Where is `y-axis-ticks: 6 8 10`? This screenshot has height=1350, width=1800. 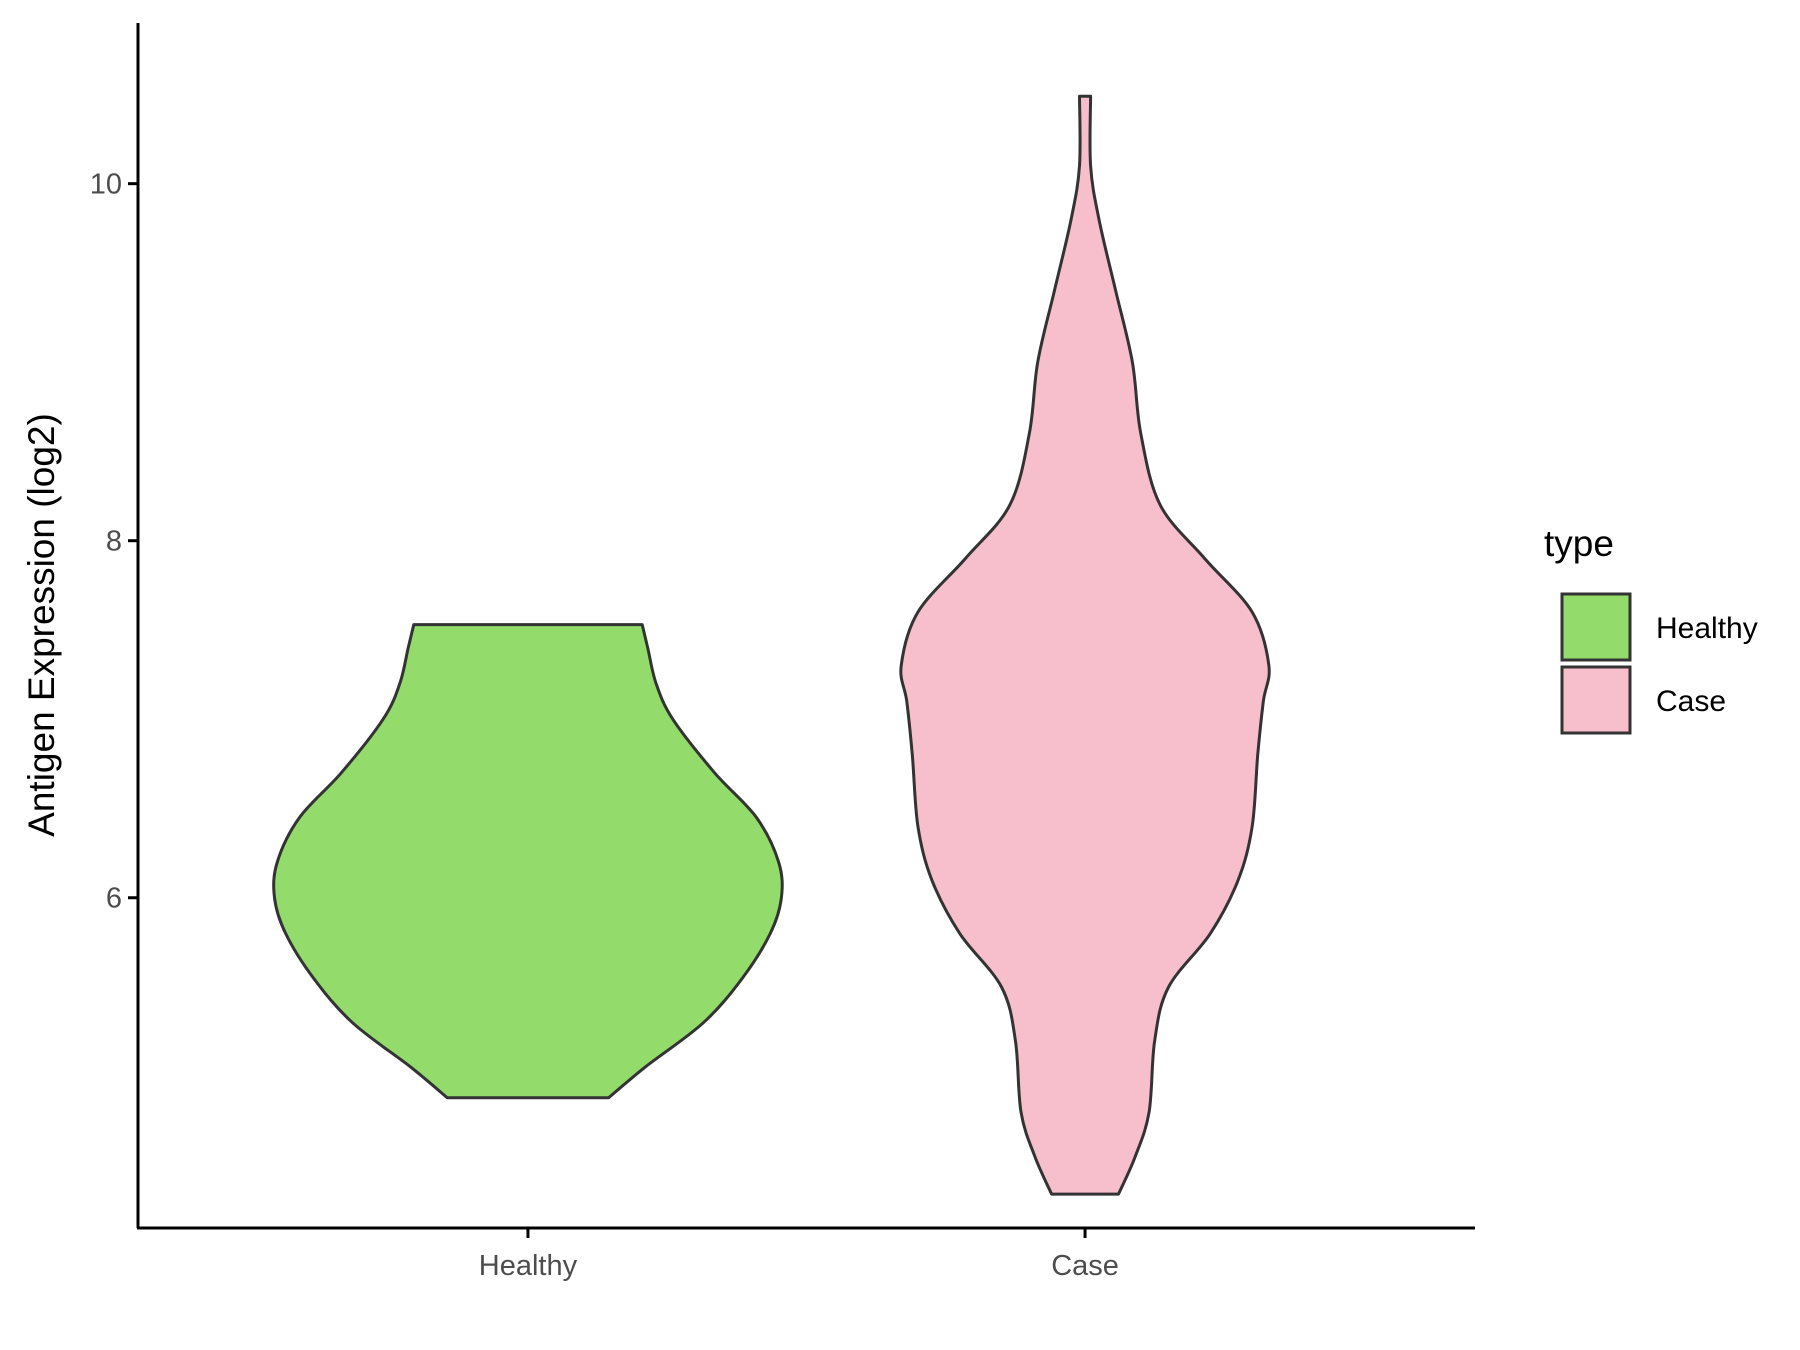 y-axis-ticks: 6 8 10 is located at coordinates (114, 542).